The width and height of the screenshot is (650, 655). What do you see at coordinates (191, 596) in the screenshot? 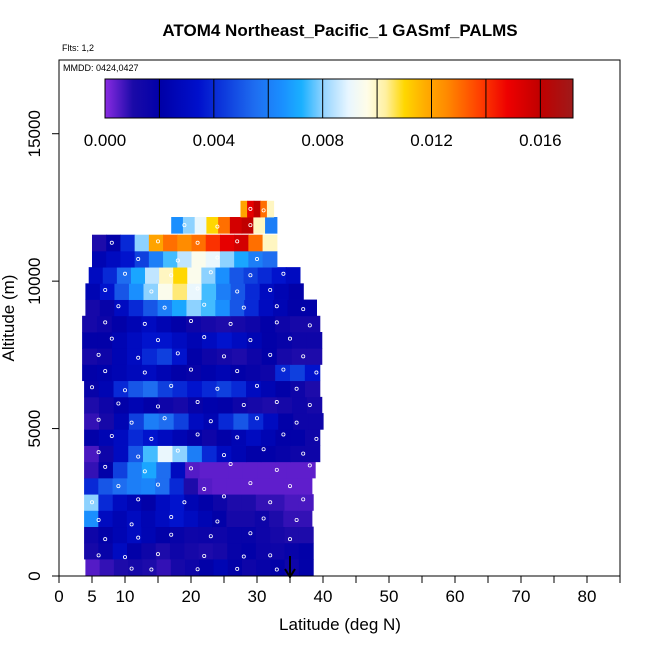
I see `x-tick-label: 20` at bounding box center [191, 596].